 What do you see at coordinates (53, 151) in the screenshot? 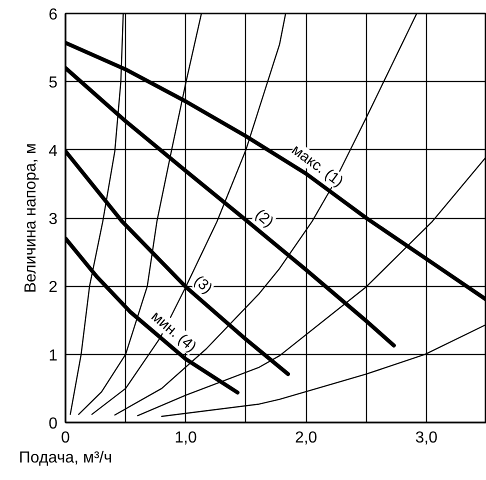
I see `y-tick-label: 4` at bounding box center [53, 151].